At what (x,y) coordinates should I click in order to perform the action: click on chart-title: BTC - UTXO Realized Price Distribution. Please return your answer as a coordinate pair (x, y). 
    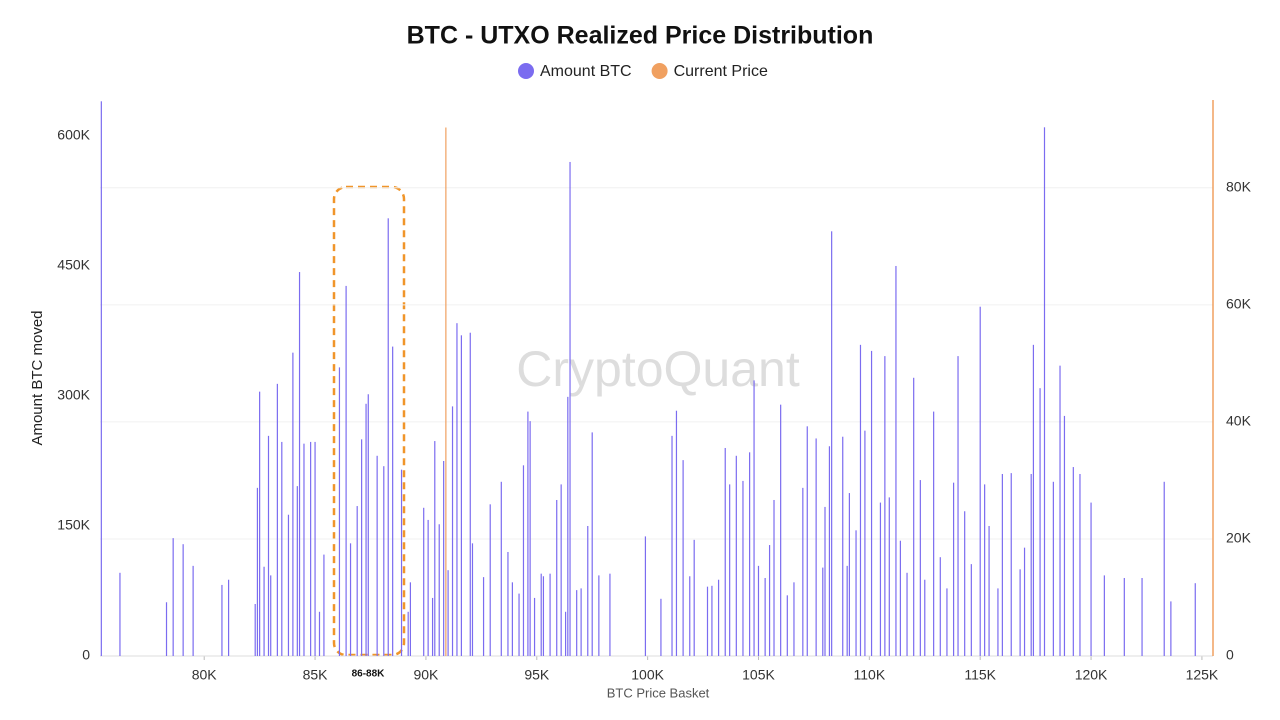
    Looking at the image, I should click on (640, 36).